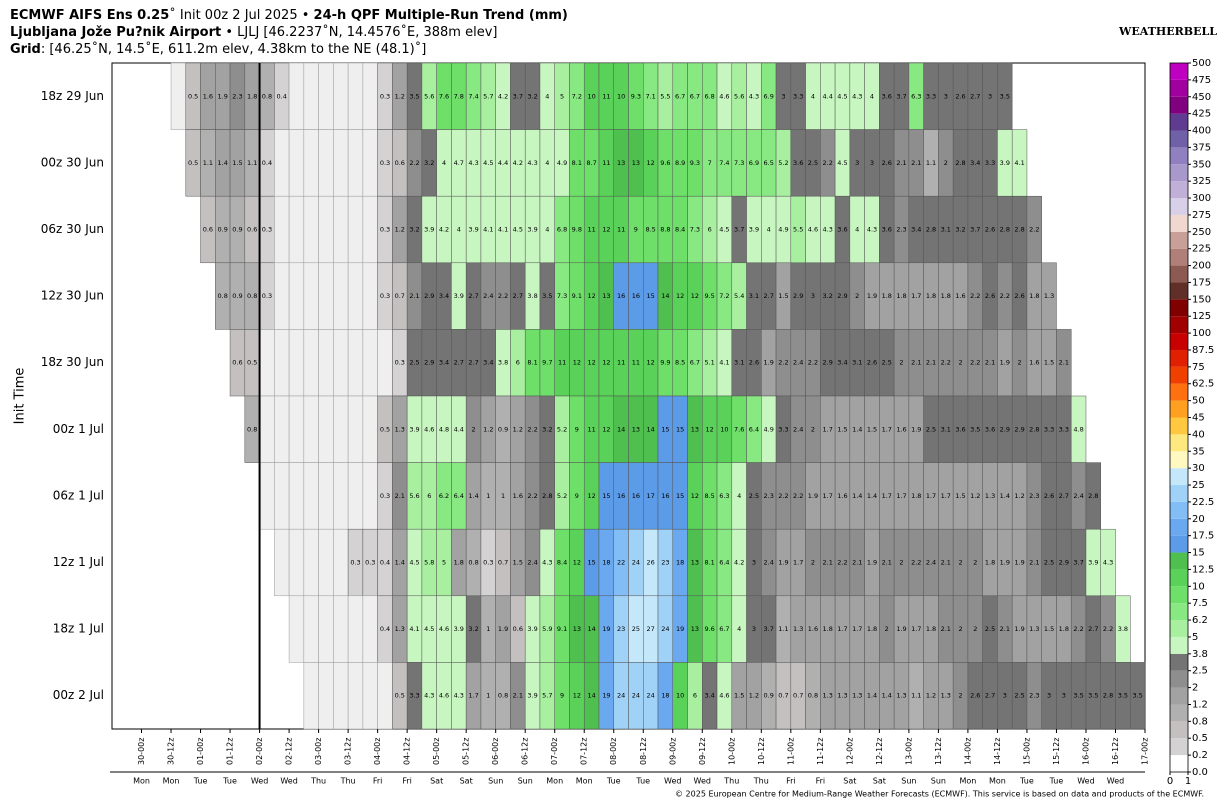 The width and height of the screenshot is (1226, 808). Describe the element at coordinates (1201, 63) in the screenshot. I see `colorbar-tick-label: 500` at that location.